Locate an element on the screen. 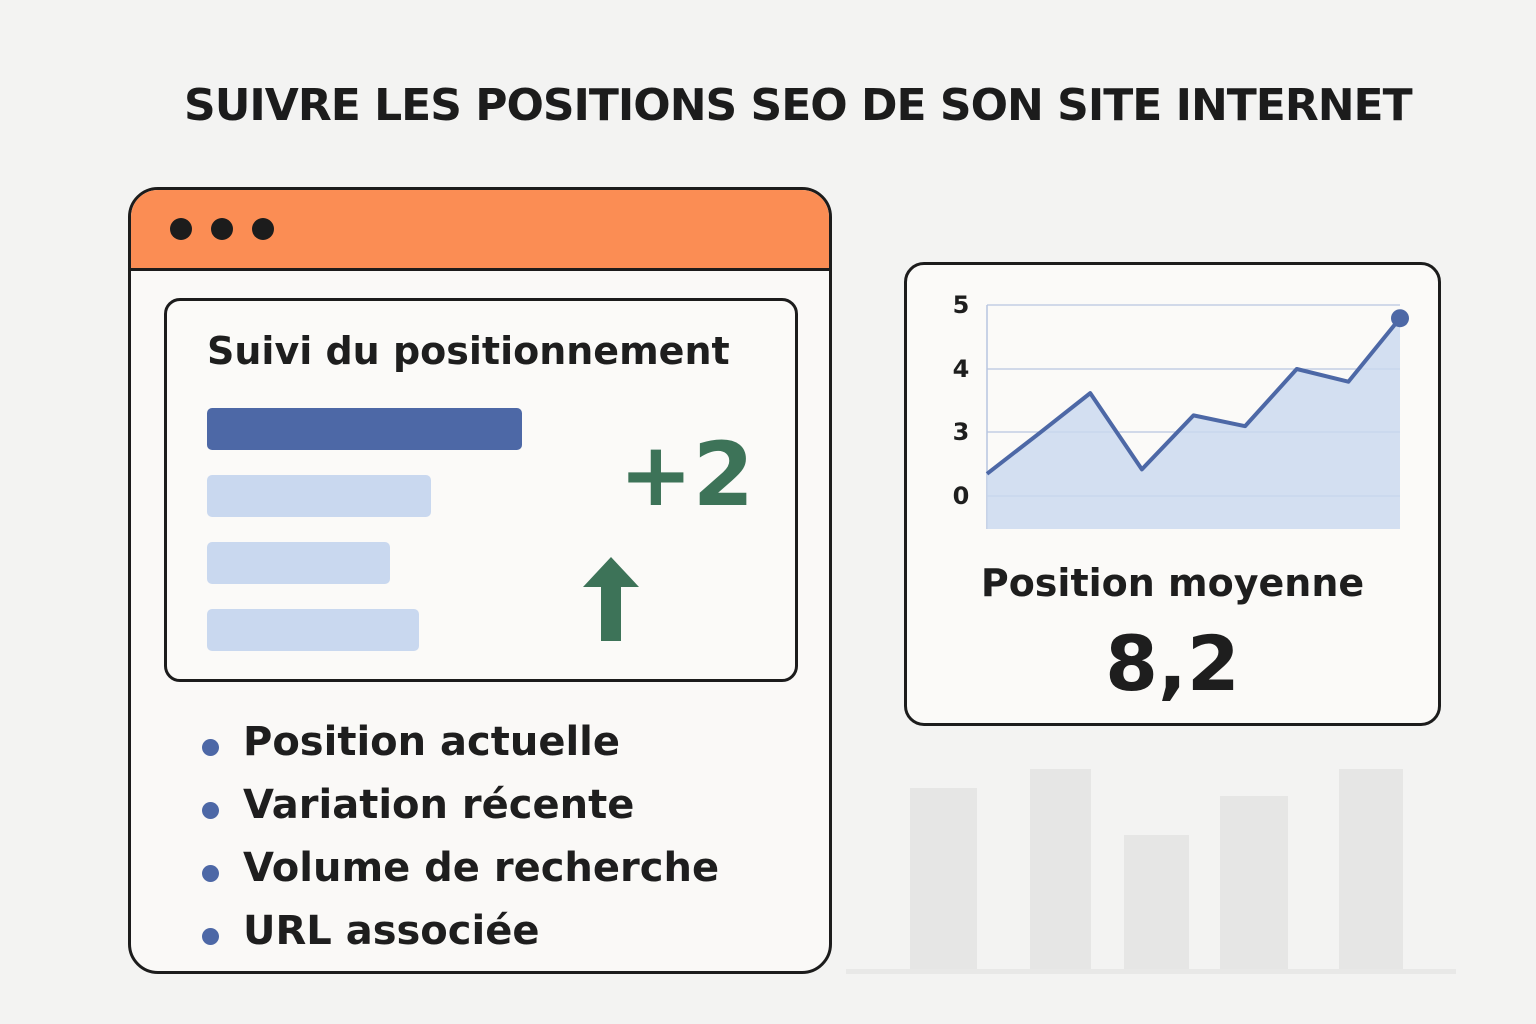 The height and width of the screenshot is (1024, 1536). position-change: +2 is located at coordinates (686, 474).